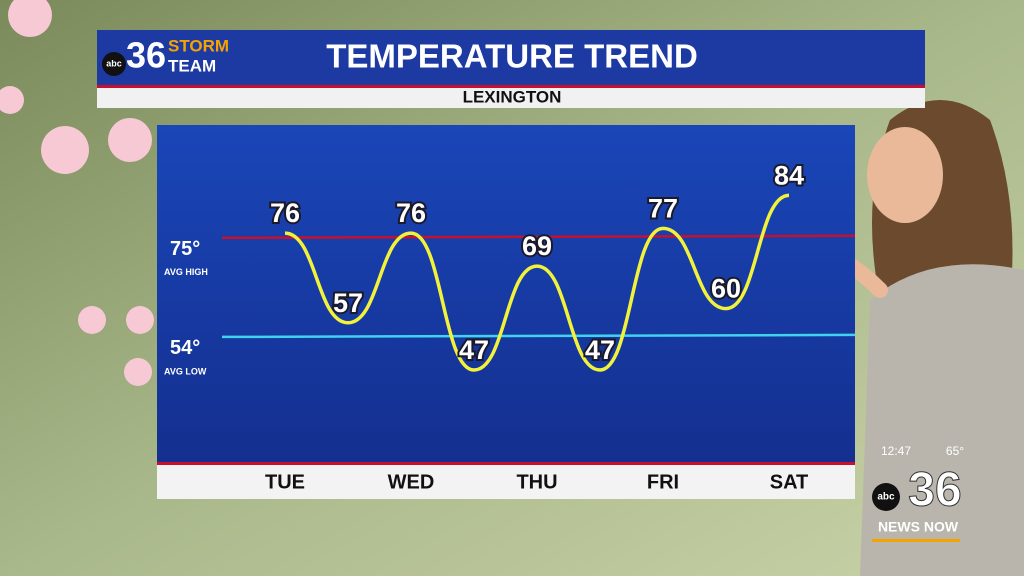 This screenshot has height=581, width=1024. What do you see at coordinates (185, 348) in the screenshot?
I see `reference-label: 54°` at bounding box center [185, 348].